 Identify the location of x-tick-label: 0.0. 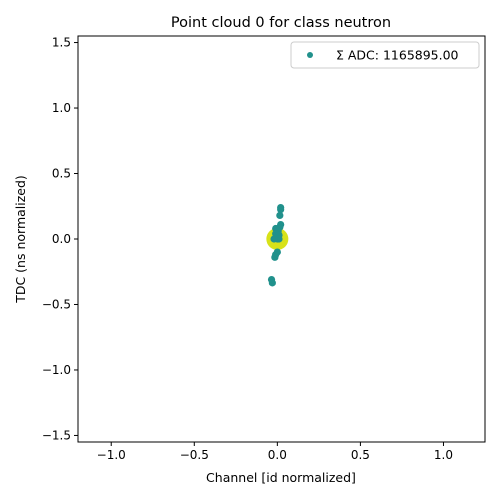
(277, 455).